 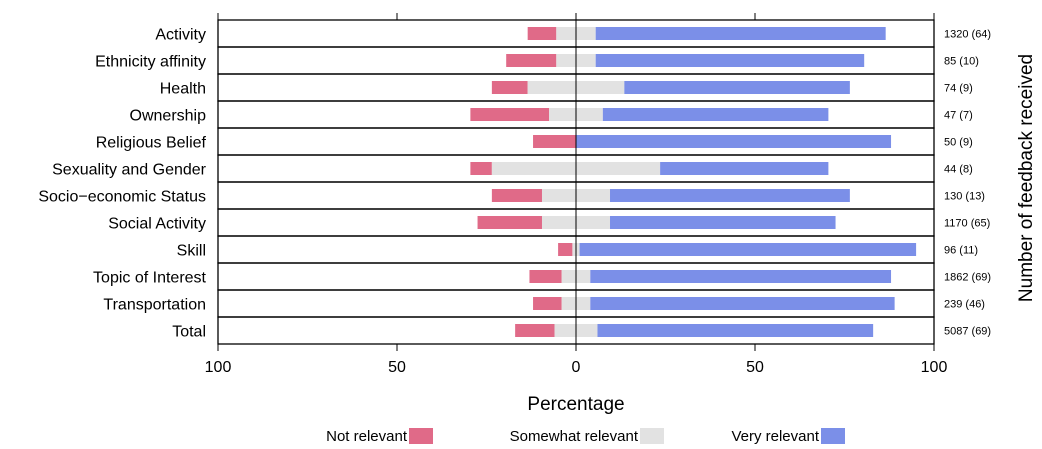 I want to click on x-axis-title: Percentage, so click(x=575, y=404).